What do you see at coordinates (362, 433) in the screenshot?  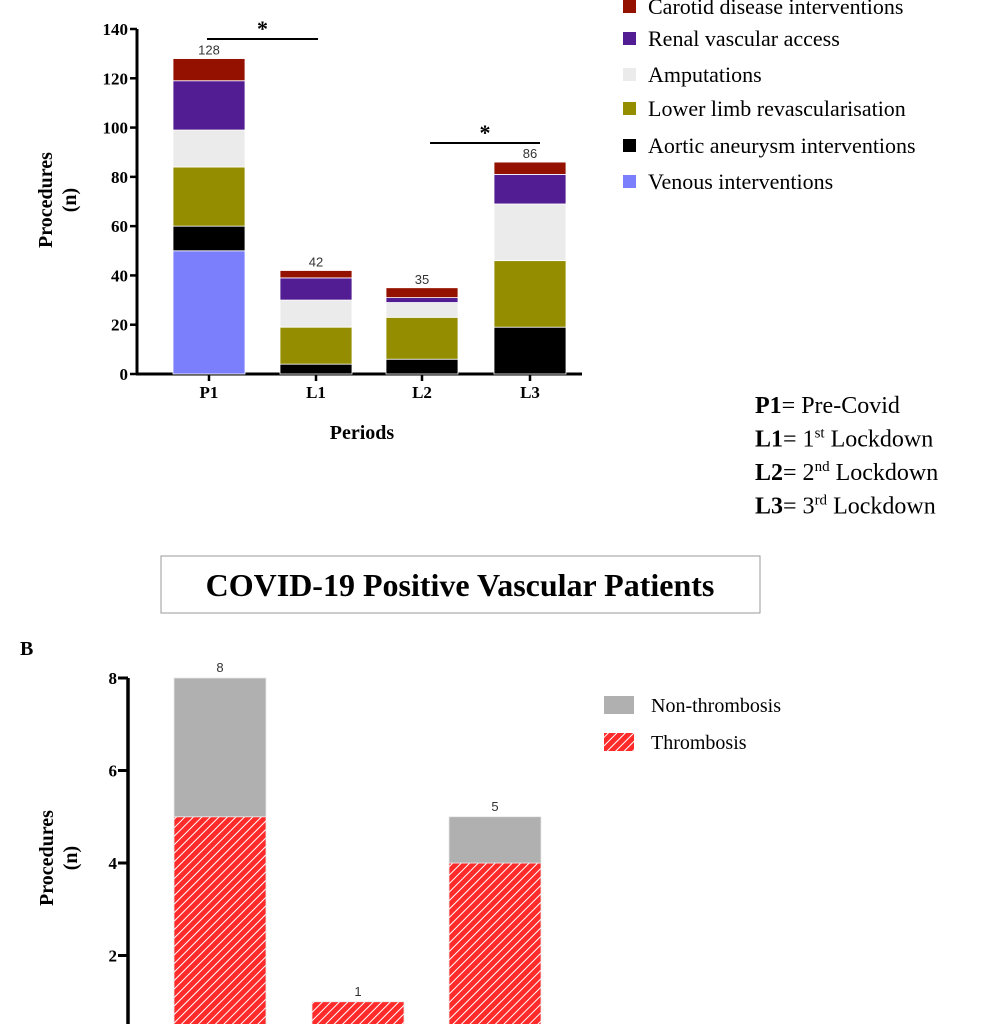 I see `x-axis-title: Periods` at bounding box center [362, 433].